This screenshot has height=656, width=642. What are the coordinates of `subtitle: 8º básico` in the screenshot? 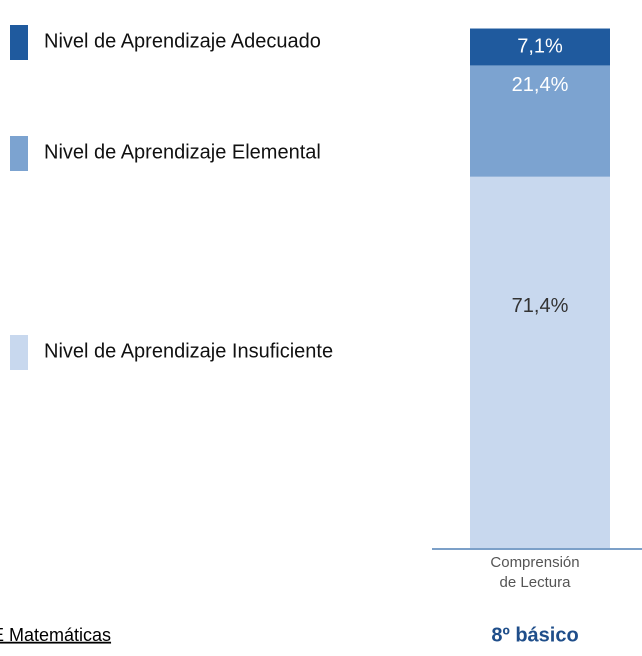 It's located at (534, 635).